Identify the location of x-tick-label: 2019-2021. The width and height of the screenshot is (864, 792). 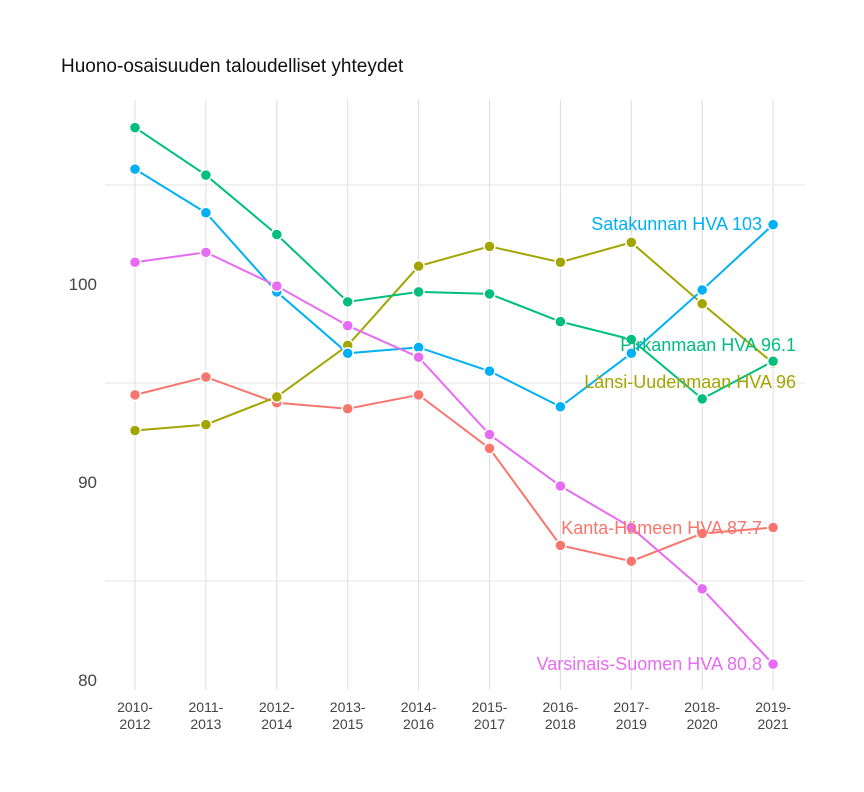
(773, 715).